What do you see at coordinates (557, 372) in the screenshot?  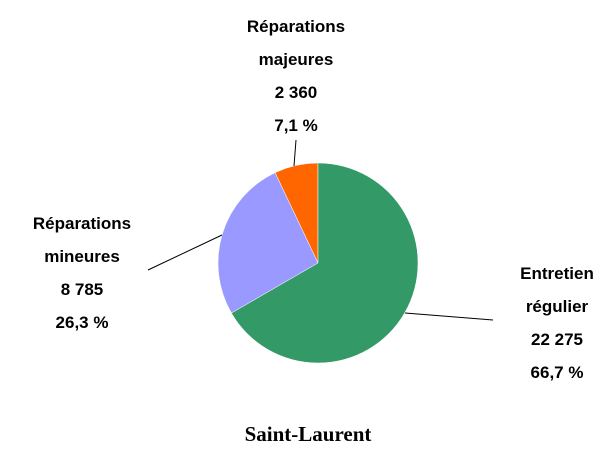 I see `percentage-label: 66,7 %` at bounding box center [557, 372].